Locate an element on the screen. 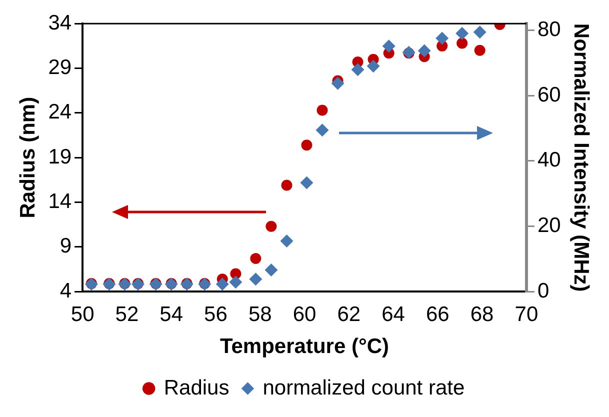 This screenshot has width=609, height=417. x-tick-label: 62 is located at coordinates (349, 314).